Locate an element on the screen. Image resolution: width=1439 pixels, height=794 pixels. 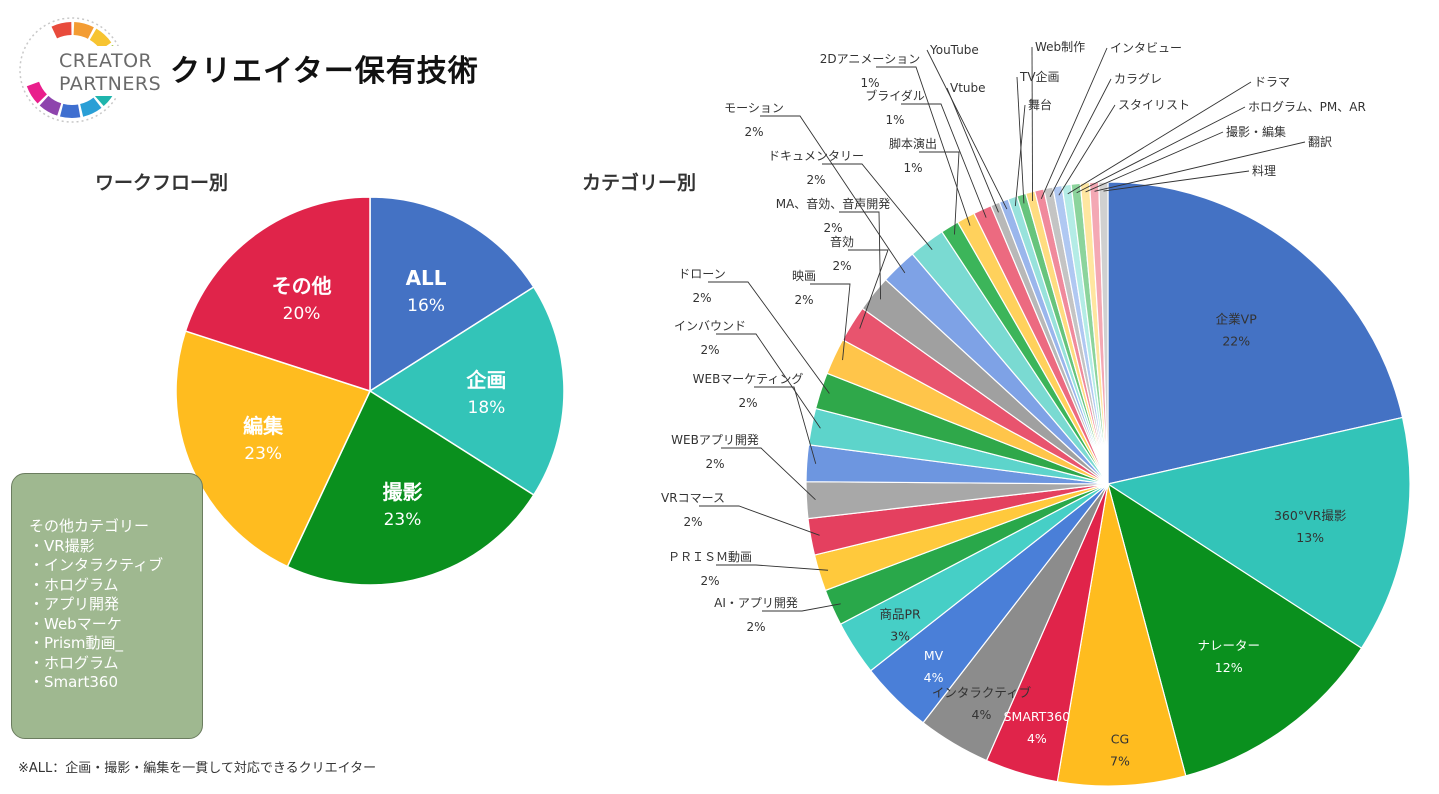
other-box-item: ・Smart360 is located at coordinates (74, 682).